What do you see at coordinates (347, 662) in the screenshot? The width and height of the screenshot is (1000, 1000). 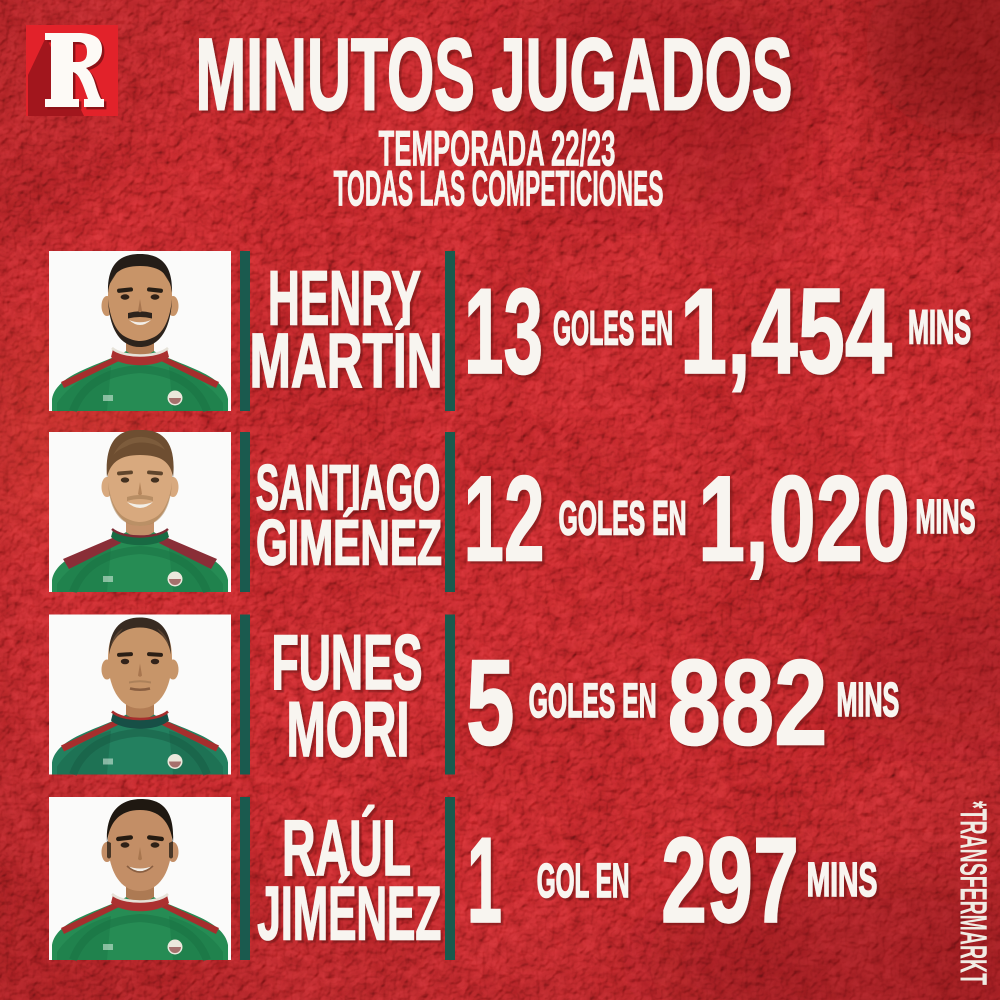 I see `svg-text: FUNES` at bounding box center [347, 662].